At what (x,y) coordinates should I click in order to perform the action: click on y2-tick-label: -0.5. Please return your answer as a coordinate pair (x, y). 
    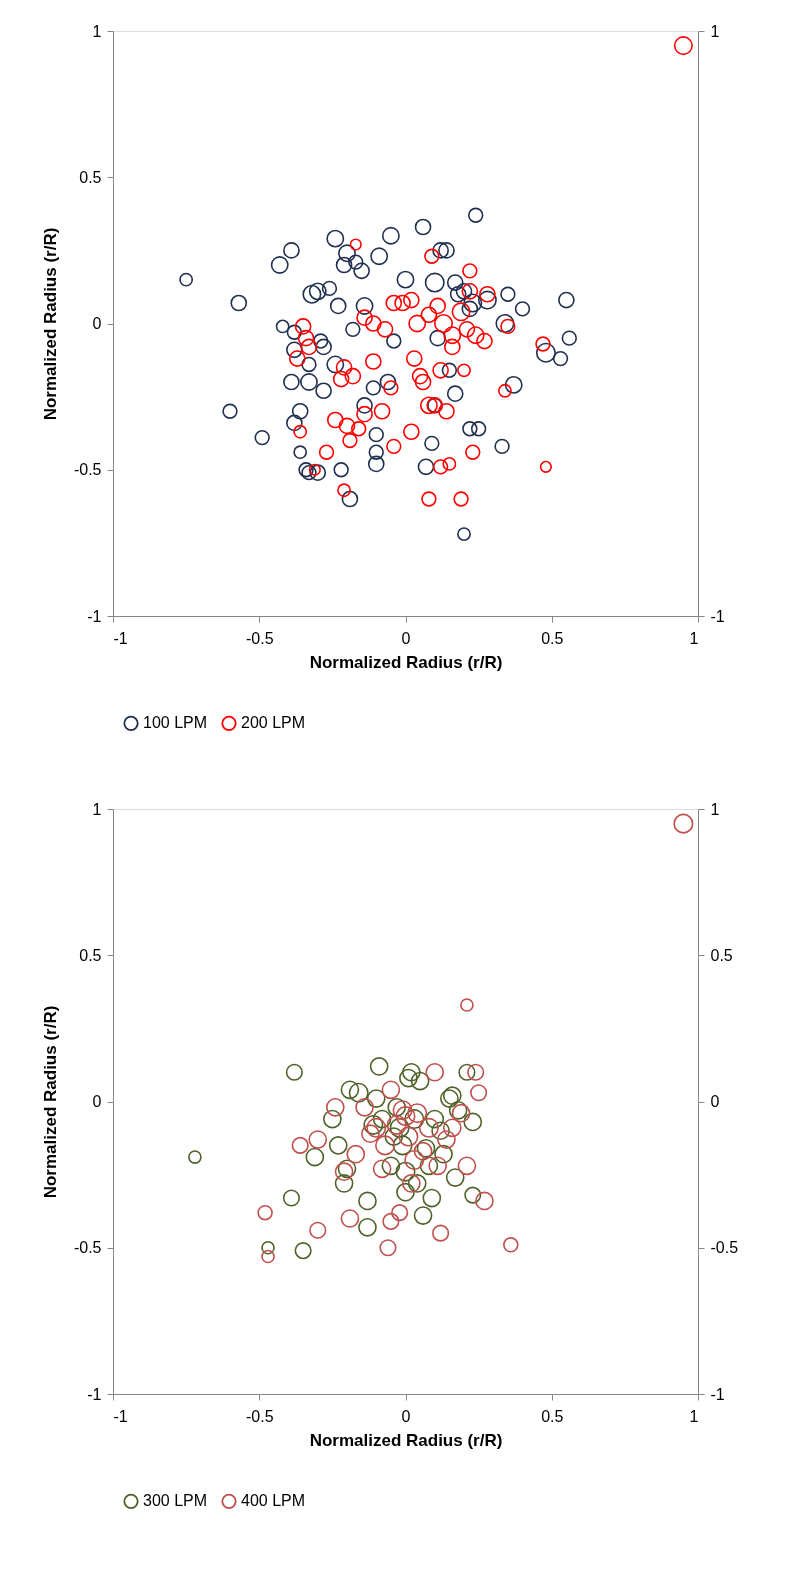
    Looking at the image, I should click on (724, 1248).